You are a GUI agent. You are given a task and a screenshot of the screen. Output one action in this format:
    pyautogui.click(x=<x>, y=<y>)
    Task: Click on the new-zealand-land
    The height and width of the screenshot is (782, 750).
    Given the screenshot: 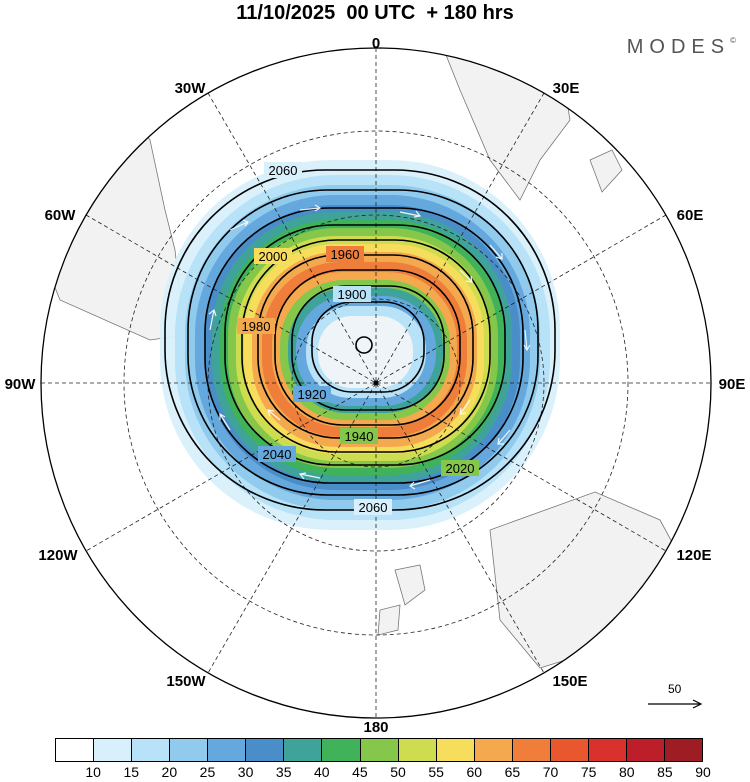 What is the action you would take?
    pyautogui.click(x=401, y=600)
    